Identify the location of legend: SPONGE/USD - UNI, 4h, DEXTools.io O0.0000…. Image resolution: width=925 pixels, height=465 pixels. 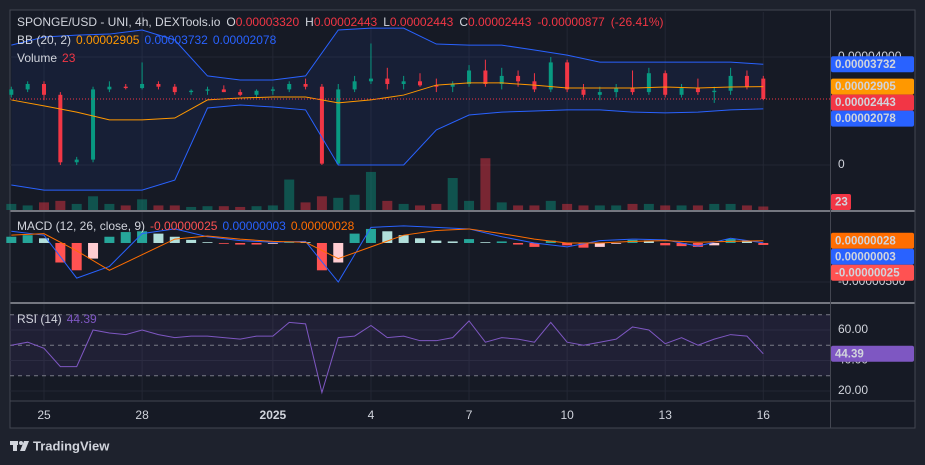
(340, 22).